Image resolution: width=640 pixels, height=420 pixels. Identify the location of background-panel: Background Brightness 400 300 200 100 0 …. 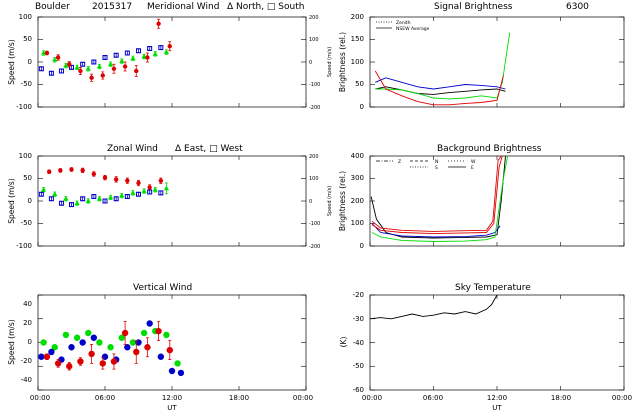
(481, 197).